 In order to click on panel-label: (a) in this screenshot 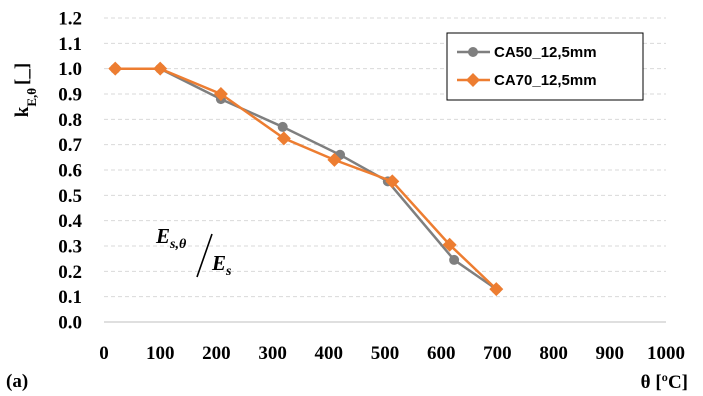, I will do `click(17, 381)`.